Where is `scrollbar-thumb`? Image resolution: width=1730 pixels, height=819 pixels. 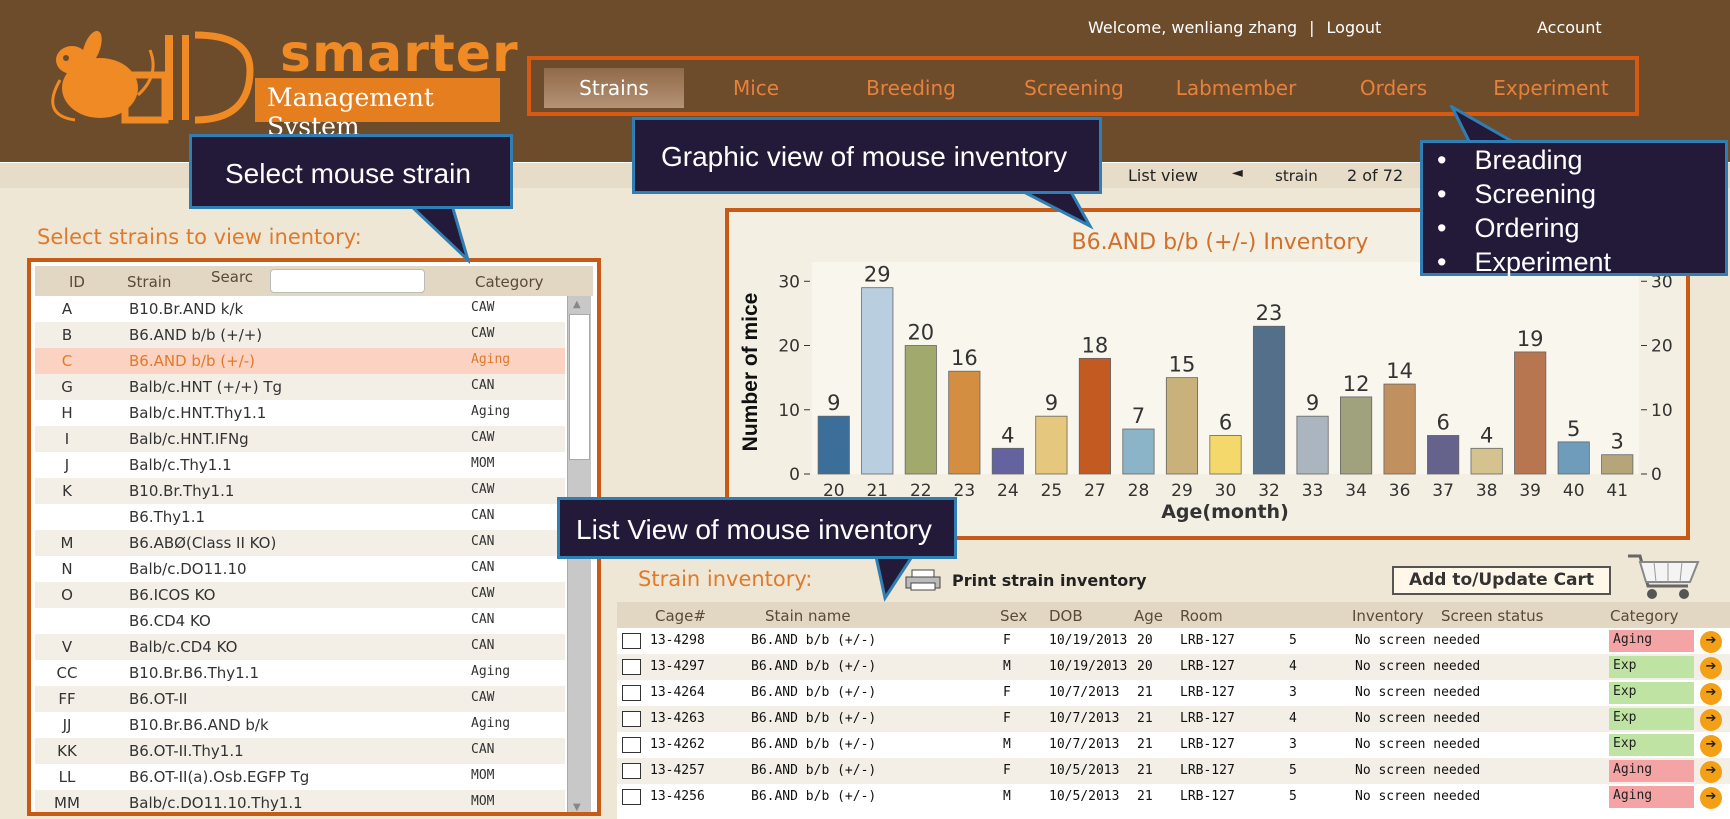 scrollbar-thumb is located at coordinates (579, 387).